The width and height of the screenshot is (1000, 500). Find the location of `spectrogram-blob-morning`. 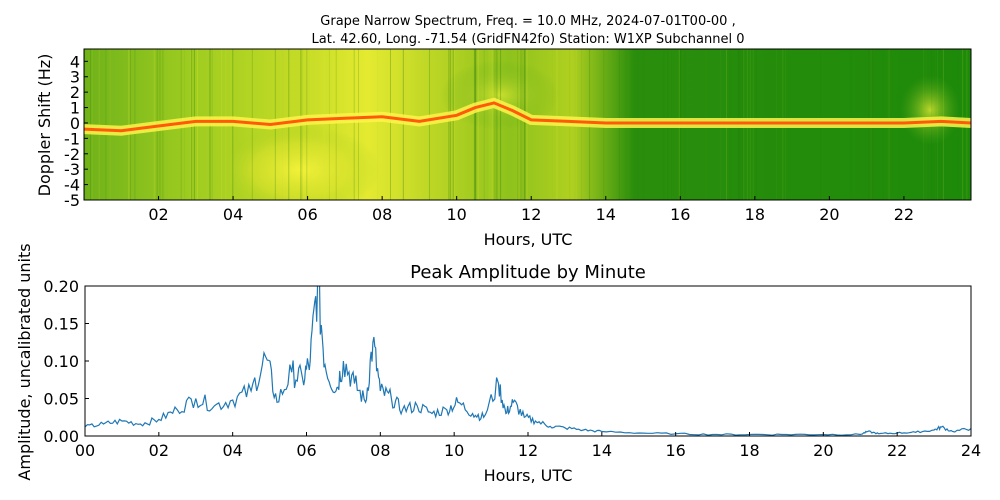

spectrogram-blob-morning is located at coordinates (300, 162).